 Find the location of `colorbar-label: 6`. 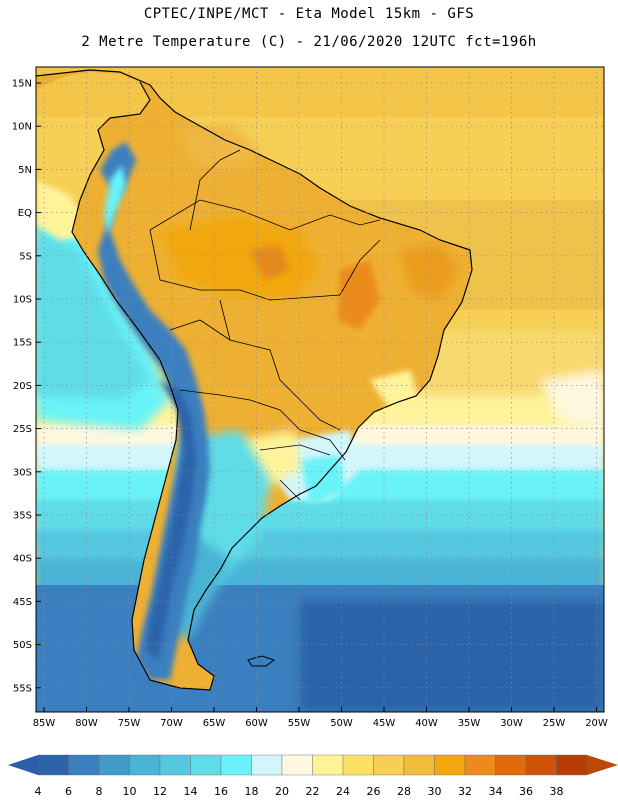

colorbar-label: 6 is located at coordinates (68, 791).